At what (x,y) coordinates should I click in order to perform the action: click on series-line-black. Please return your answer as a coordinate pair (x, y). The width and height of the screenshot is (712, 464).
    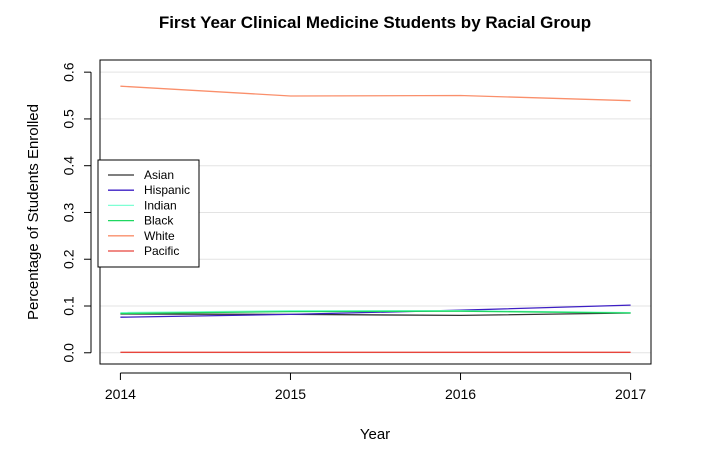
    Looking at the image, I should click on (375, 312).